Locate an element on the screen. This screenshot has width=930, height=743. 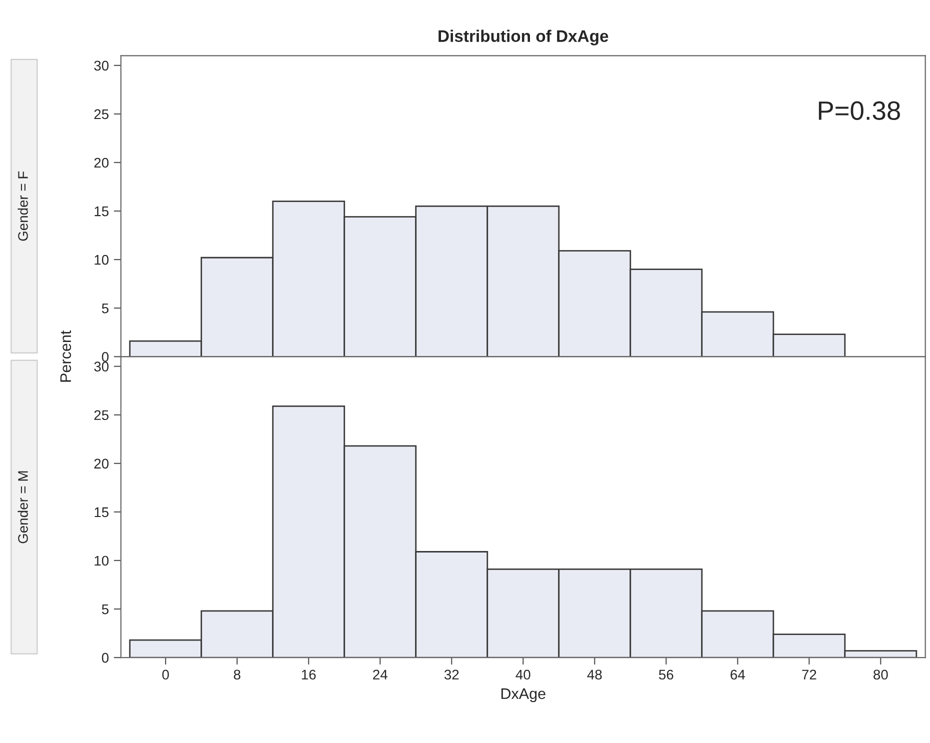
x-tick-label: 72 is located at coordinates (809, 675).